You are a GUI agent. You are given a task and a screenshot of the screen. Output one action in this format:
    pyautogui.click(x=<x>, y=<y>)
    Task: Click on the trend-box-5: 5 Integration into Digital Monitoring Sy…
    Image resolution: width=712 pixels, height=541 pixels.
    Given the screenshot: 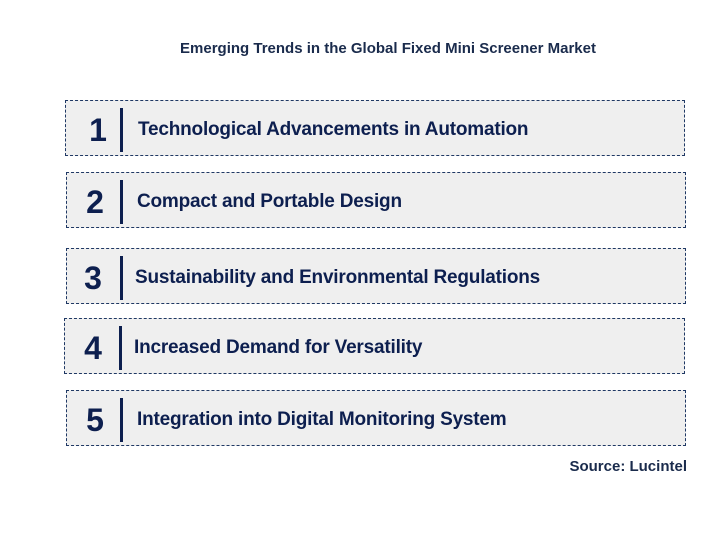 What is the action you would take?
    pyautogui.click(x=376, y=418)
    